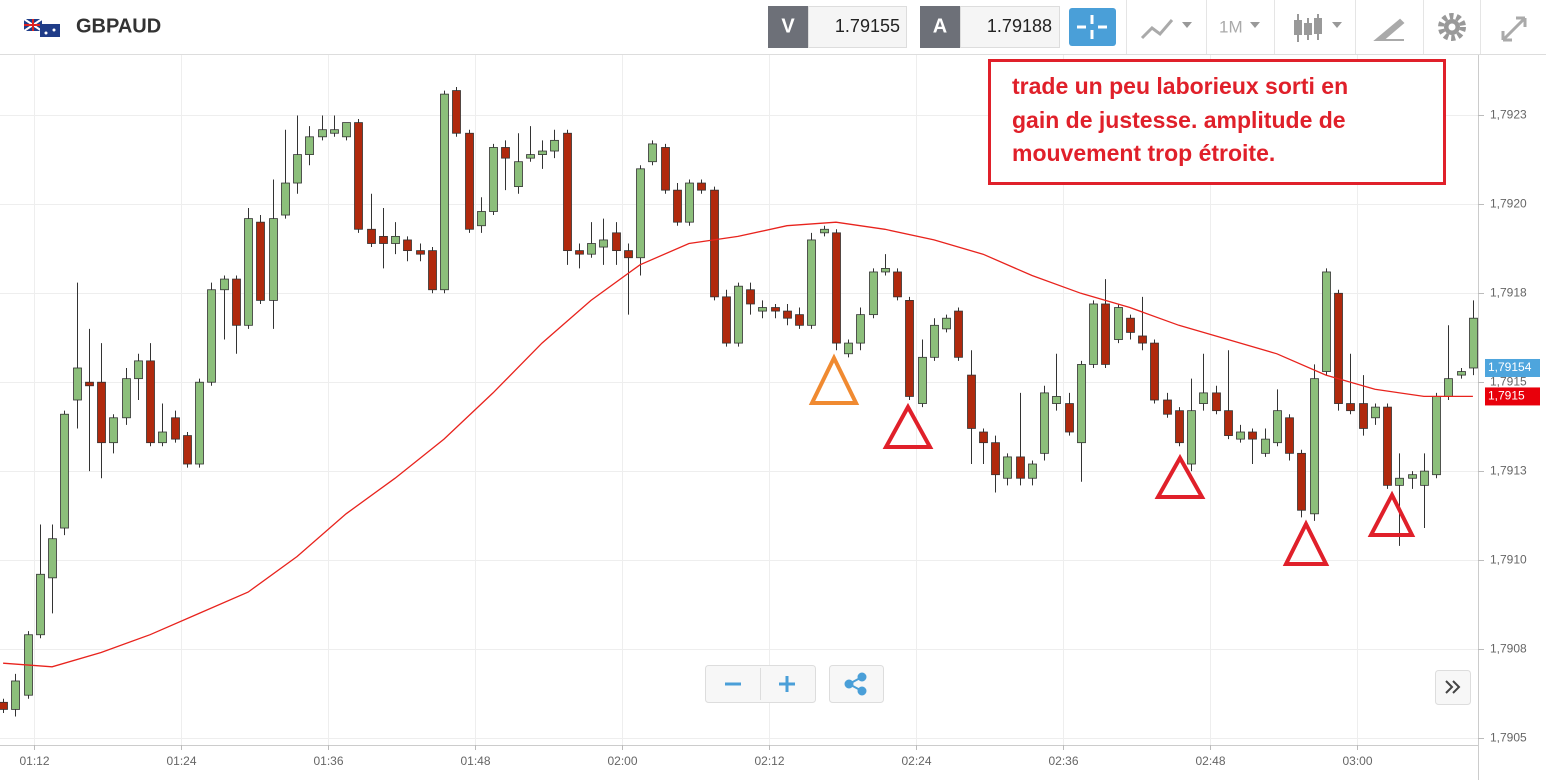 The height and width of the screenshot is (780, 1546). What do you see at coordinates (1010, 27) in the screenshot?
I see `ask-box` at bounding box center [1010, 27].